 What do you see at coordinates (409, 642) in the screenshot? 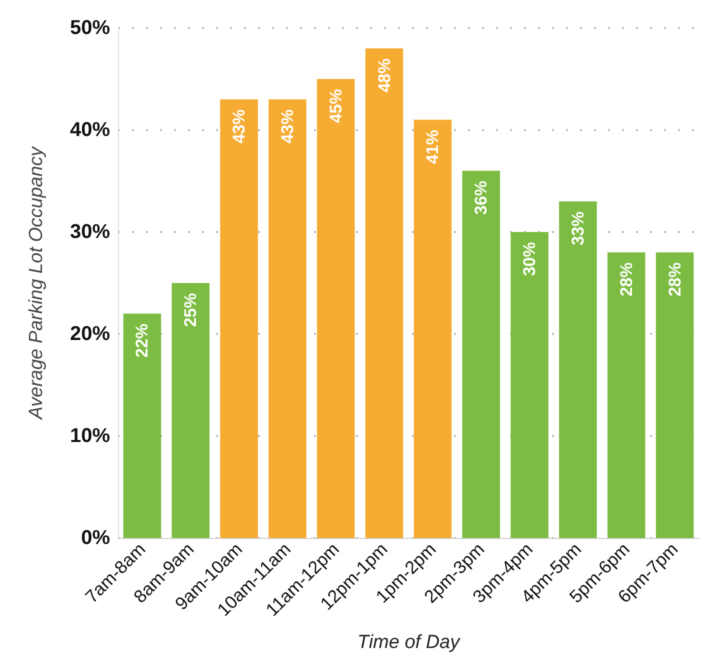
I see `x-axis-title: Time of Day` at bounding box center [409, 642].